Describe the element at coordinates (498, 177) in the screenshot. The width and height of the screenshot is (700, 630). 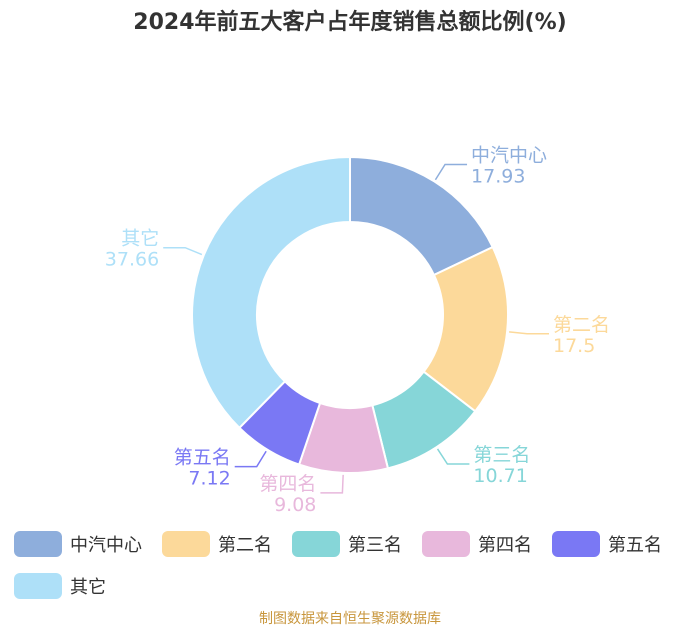
I see `label-value-zhongqi: 17.93` at that location.